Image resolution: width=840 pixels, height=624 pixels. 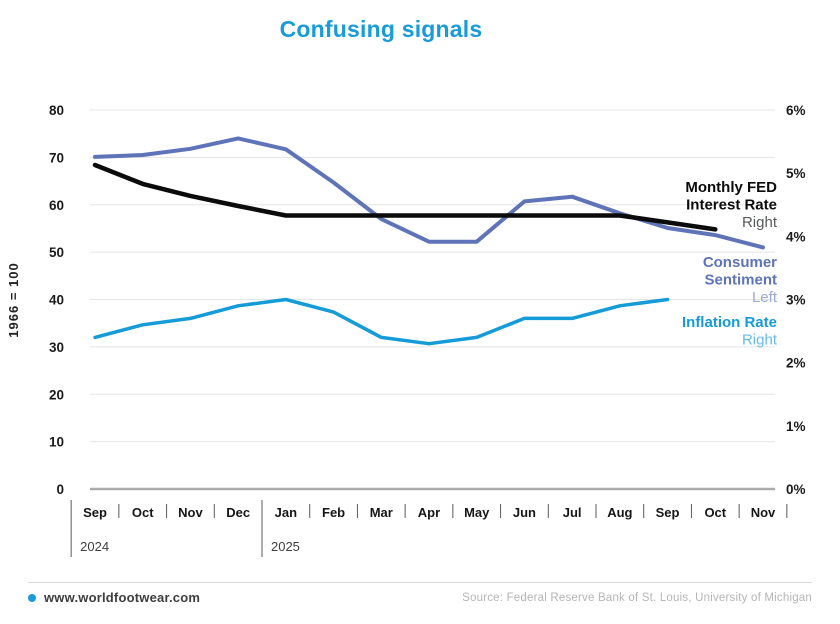 What do you see at coordinates (32, 597) in the screenshot?
I see `brand-dot-icon` at bounding box center [32, 597].